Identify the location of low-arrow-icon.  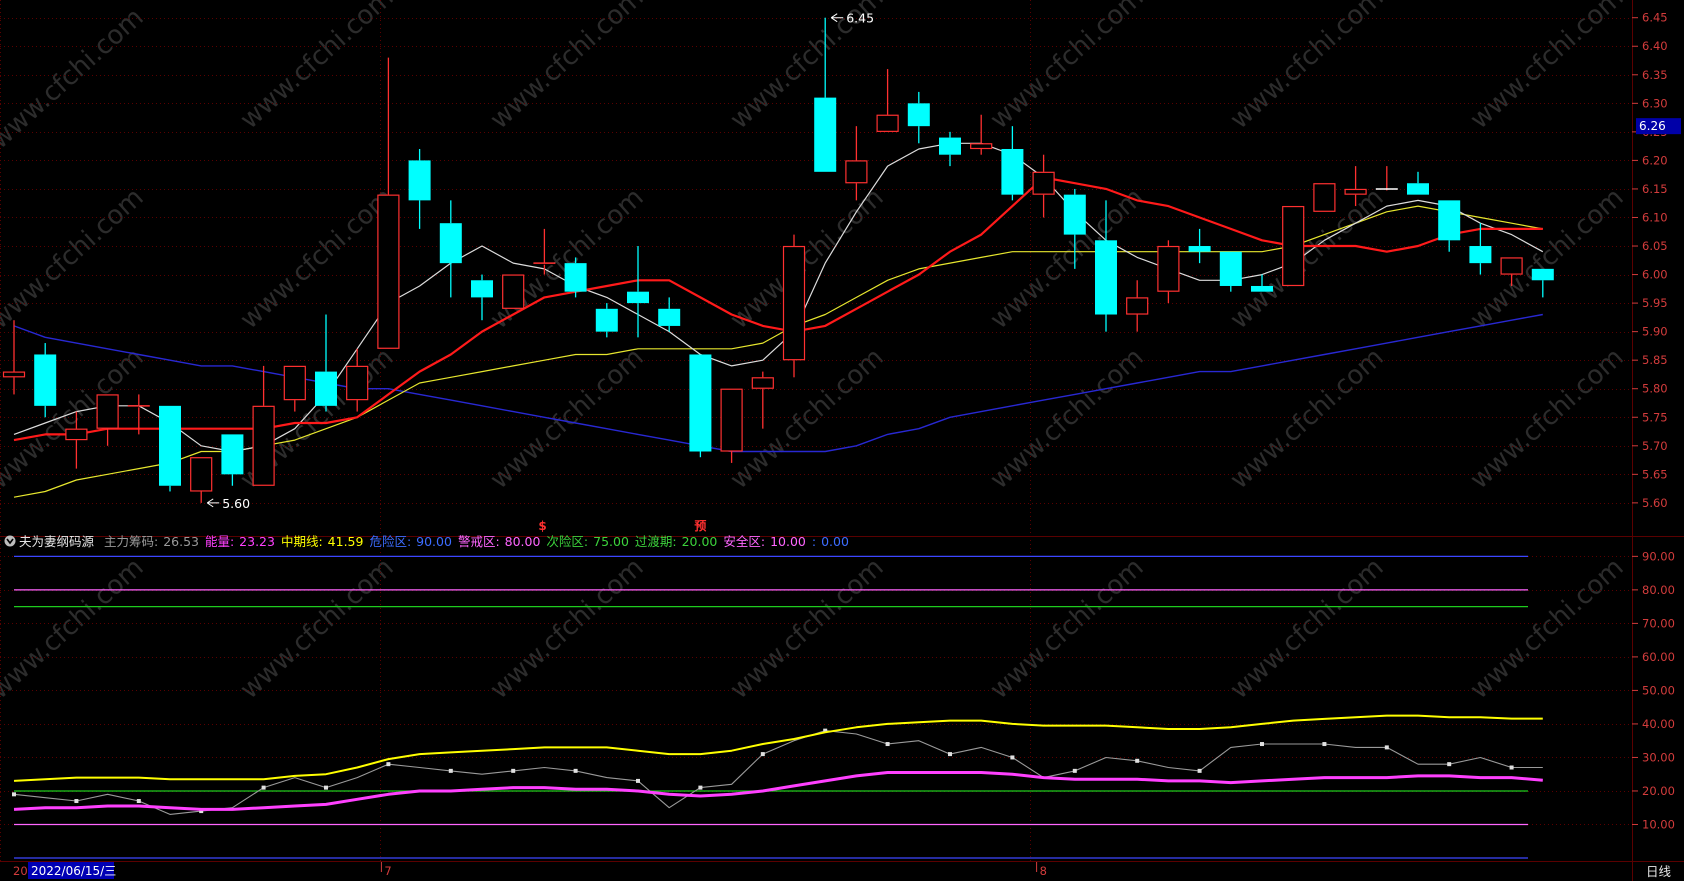
(213, 503).